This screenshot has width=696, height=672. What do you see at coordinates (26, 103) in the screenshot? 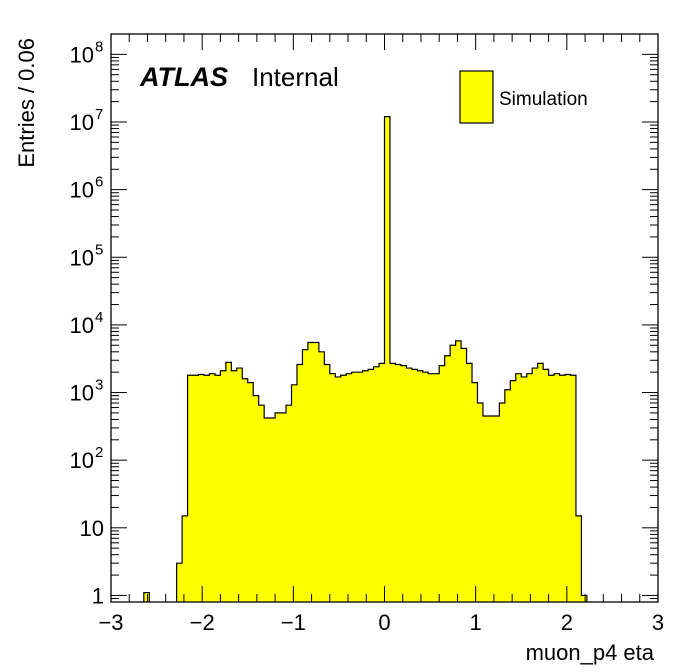
I see `y-axis-title: Entries / 0.06` at bounding box center [26, 103].